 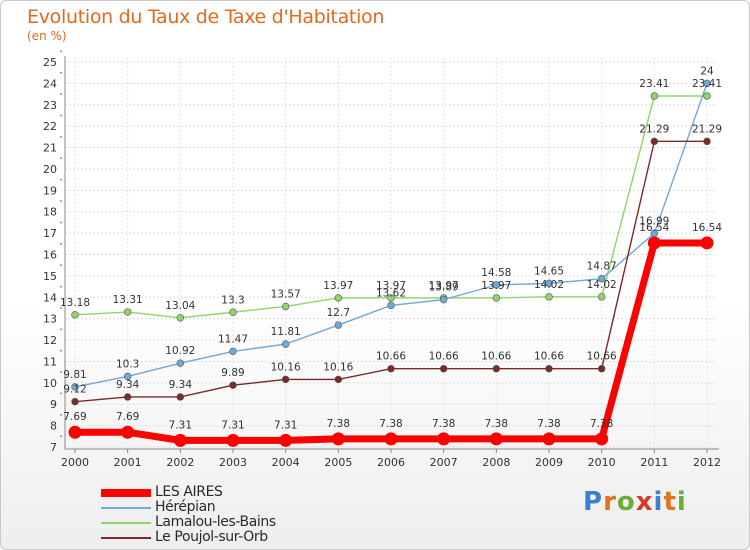 I want to click on x-tick-label: 2002, so click(x=180, y=462).